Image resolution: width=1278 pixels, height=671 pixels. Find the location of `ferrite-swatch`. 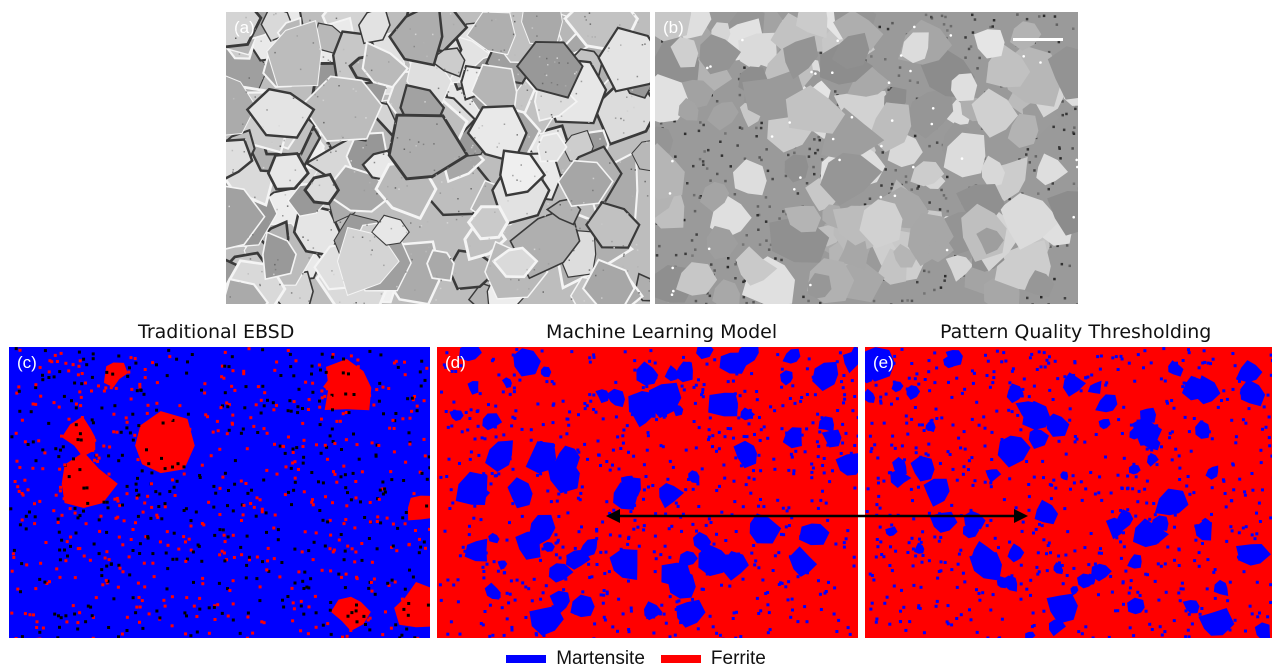

ferrite-swatch is located at coordinates (680, 659).